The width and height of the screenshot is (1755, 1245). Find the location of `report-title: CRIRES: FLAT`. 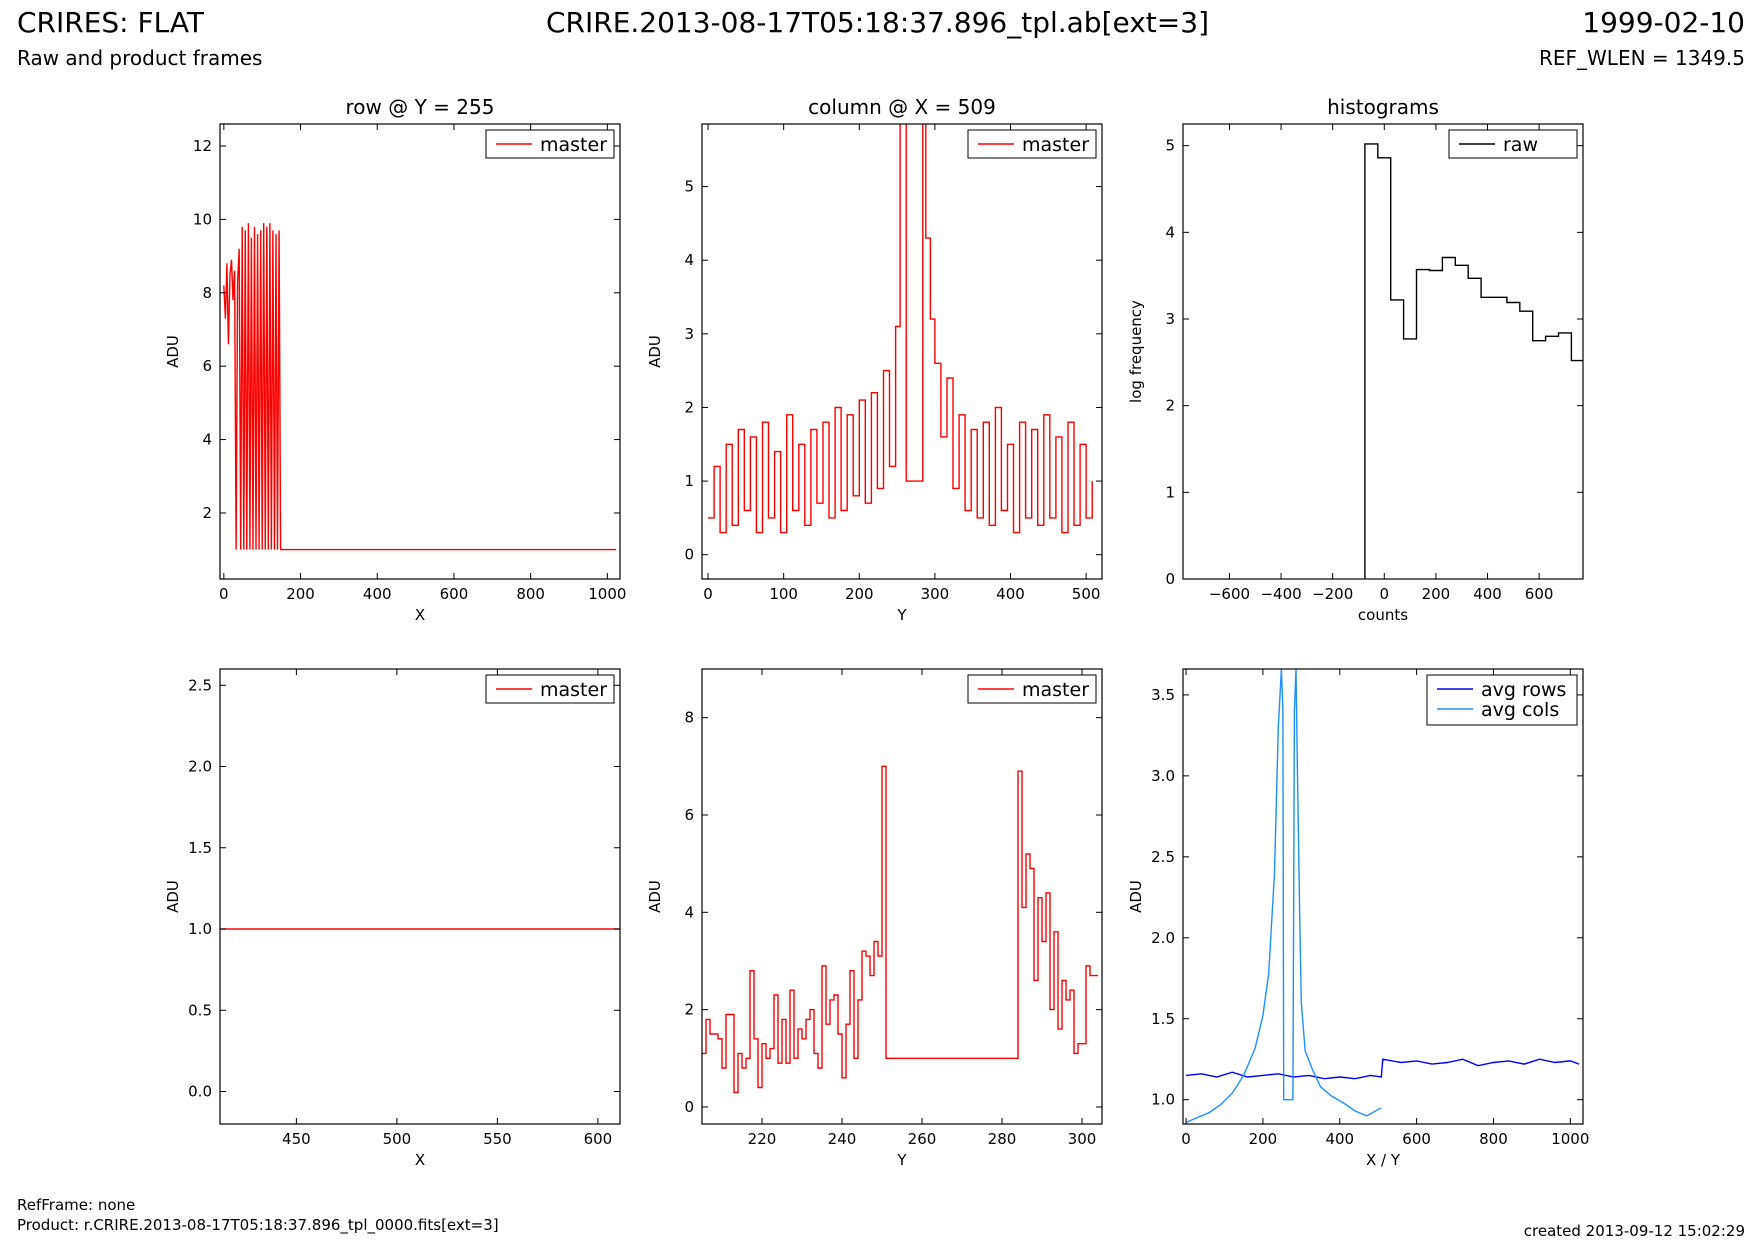

report-title: CRIRES: FLAT is located at coordinates (110, 22).